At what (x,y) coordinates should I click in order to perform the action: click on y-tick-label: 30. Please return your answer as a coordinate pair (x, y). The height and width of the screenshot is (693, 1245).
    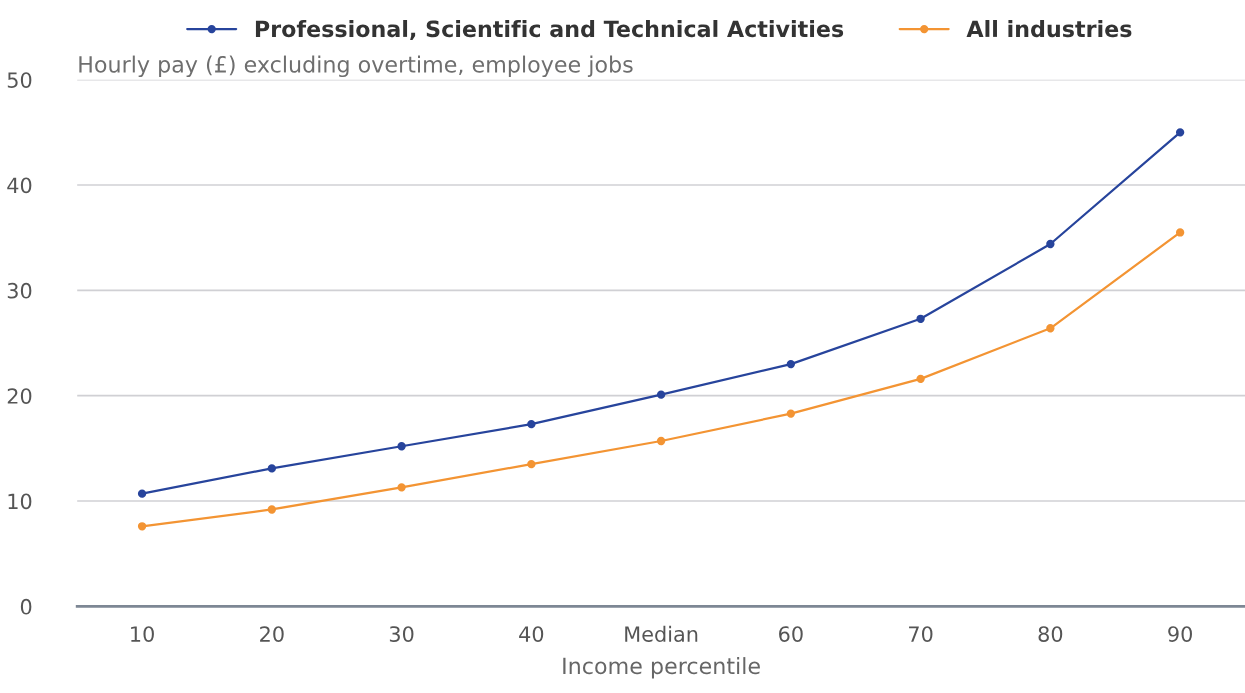
    Looking at the image, I should click on (19, 290).